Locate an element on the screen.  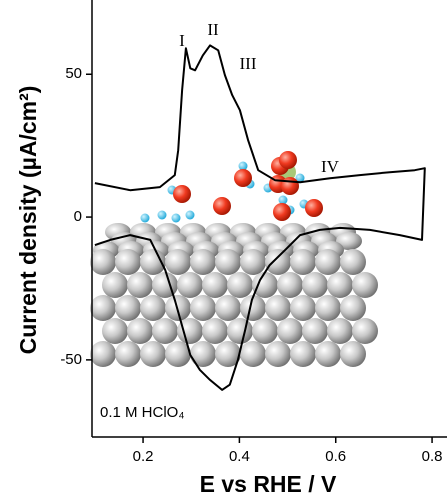
y-axis-title: Current density (µA/cm²) is located at coordinates (28, 220).